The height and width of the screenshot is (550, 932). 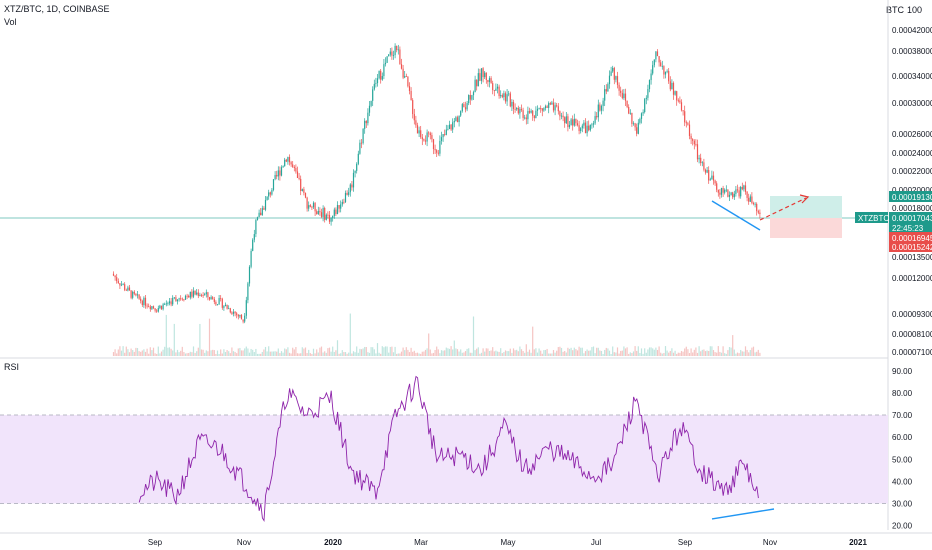 I want to click on time-tick-label: 2021, so click(x=858, y=542).